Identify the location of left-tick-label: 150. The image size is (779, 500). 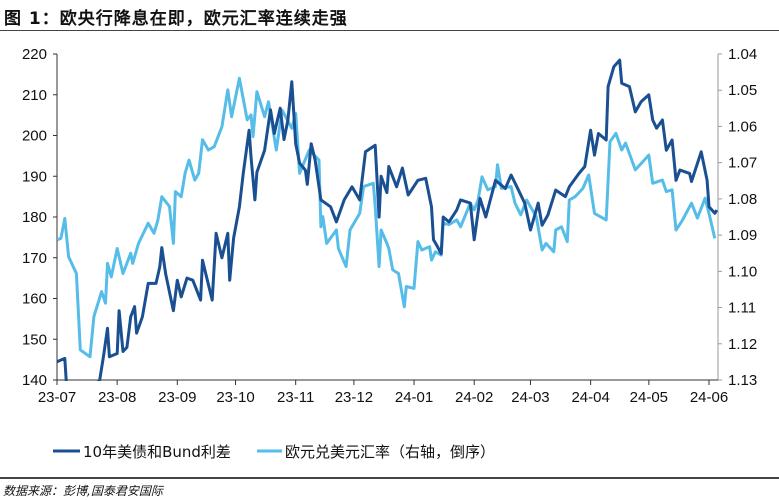
(34, 339).